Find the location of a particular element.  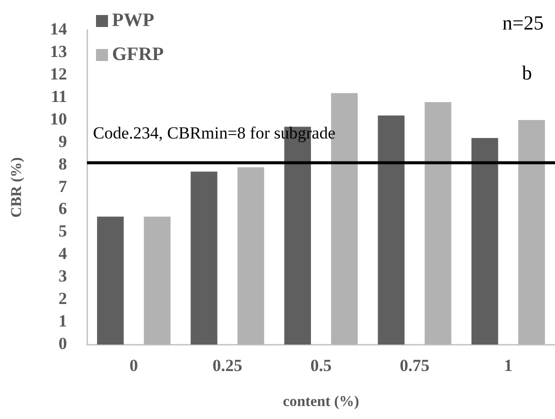

y-tick-label: 5 is located at coordinates (62, 231).